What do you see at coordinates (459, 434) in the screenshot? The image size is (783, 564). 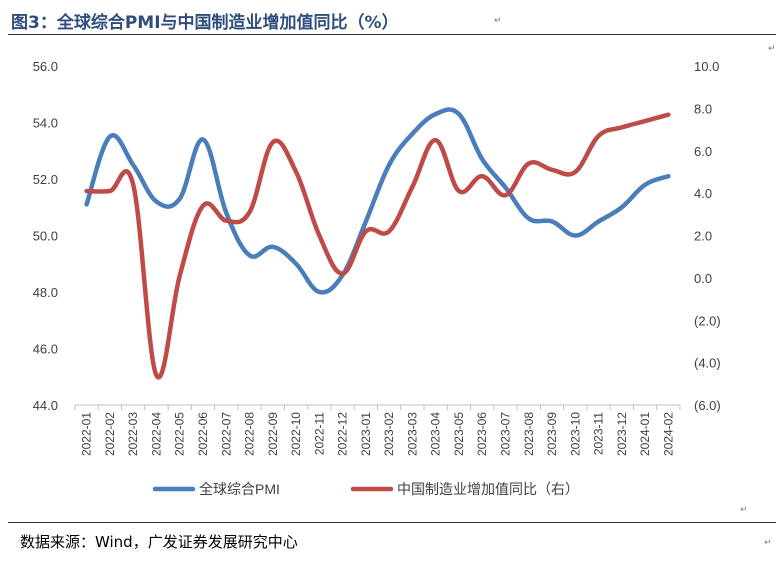 I see `x-axis-tick-label: 2023-05` at bounding box center [459, 434].